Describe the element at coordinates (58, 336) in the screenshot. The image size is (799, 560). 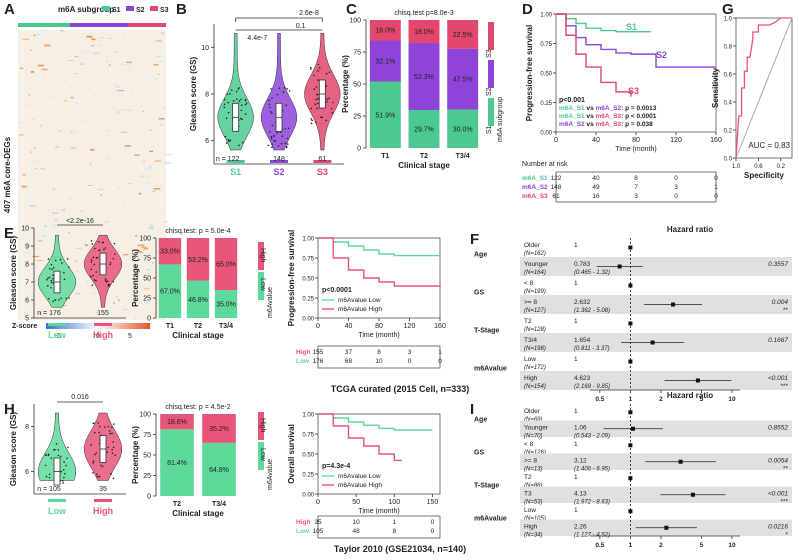
I see `zscore-tick: -5` at that location.